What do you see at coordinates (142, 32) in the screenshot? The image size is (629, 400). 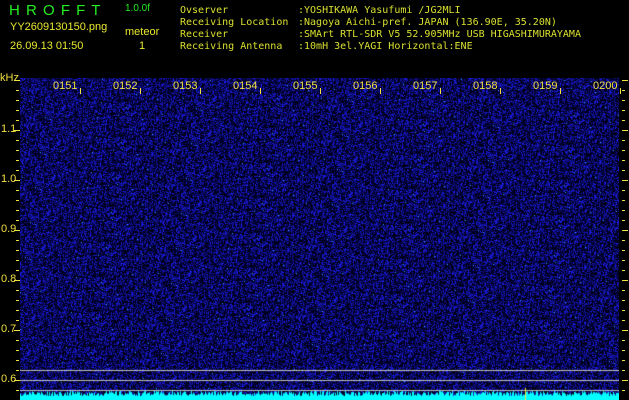 I see `meteor-label: meteor` at bounding box center [142, 32].